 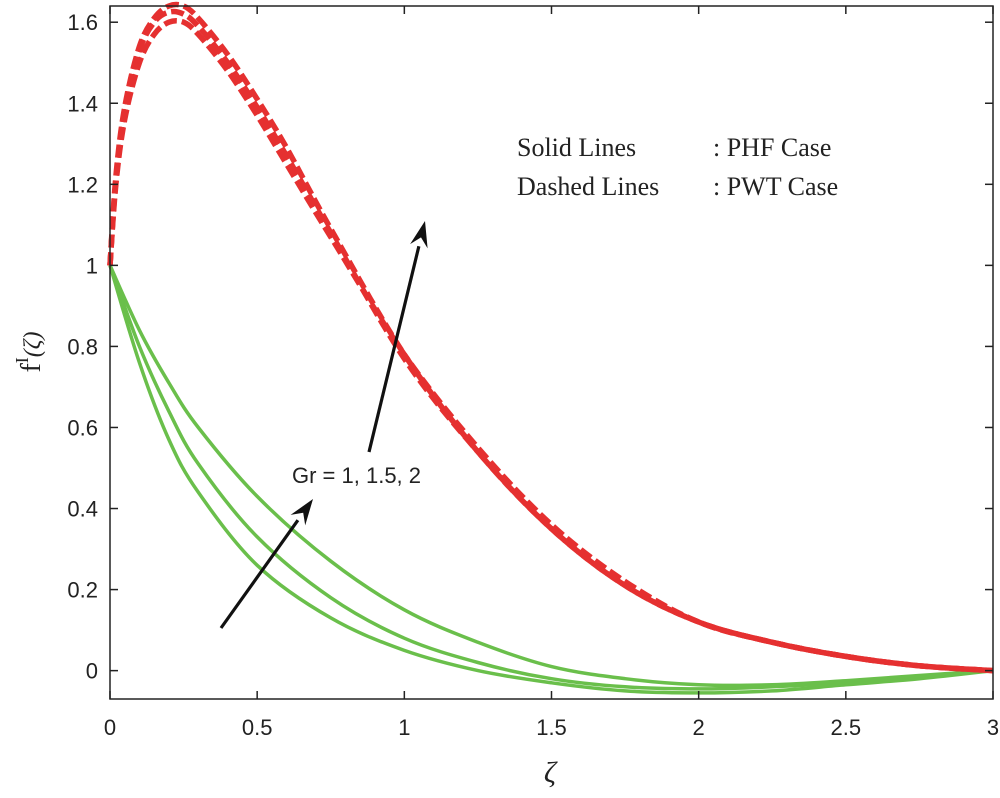 What do you see at coordinates (257, 727) in the screenshot?
I see `x-tick-label: 0.5` at bounding box center [257, 727].